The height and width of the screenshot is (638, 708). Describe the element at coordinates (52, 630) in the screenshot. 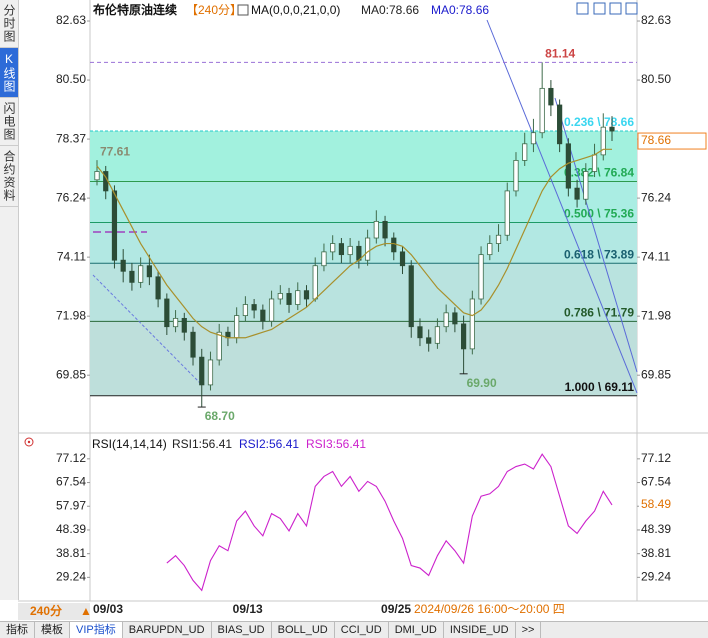

I see `indicator-tab: 模板` at that location.